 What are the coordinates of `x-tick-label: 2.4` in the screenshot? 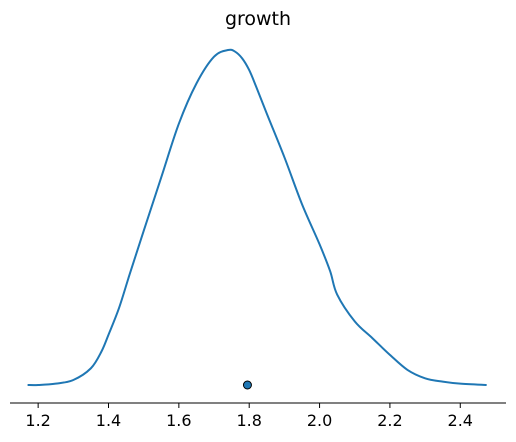 It's located at (460, 420).